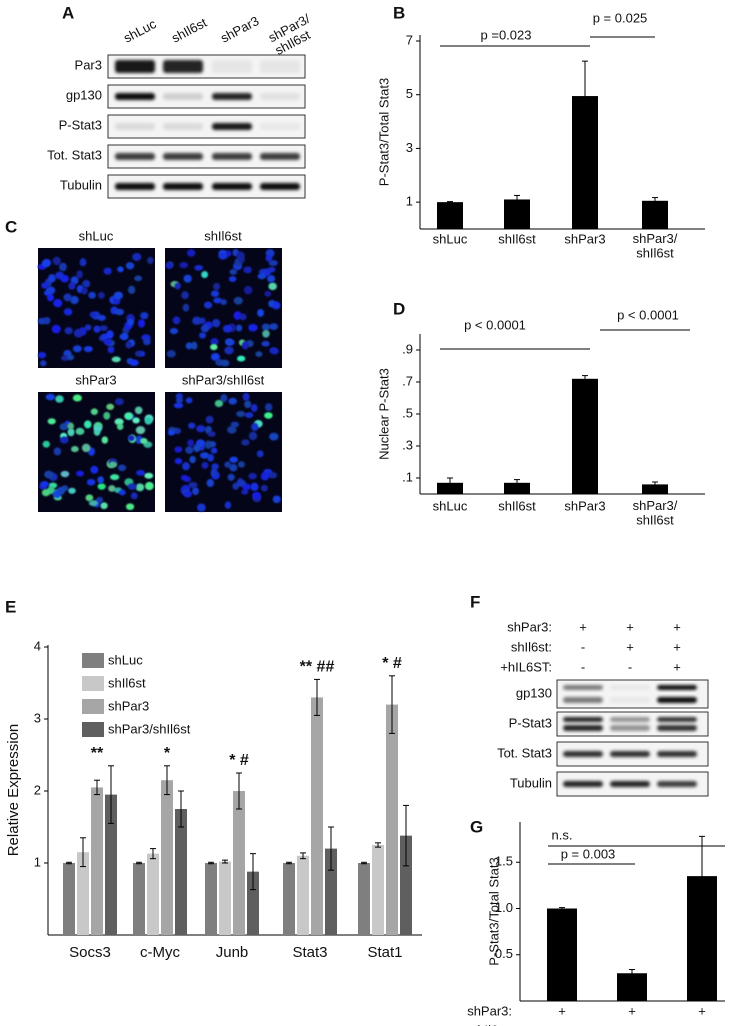 This screenshot has height=1026, width=745. Describe the element at coordinates (128, 705) in the screenshot. I see `legend-label: shPar3` at that location.